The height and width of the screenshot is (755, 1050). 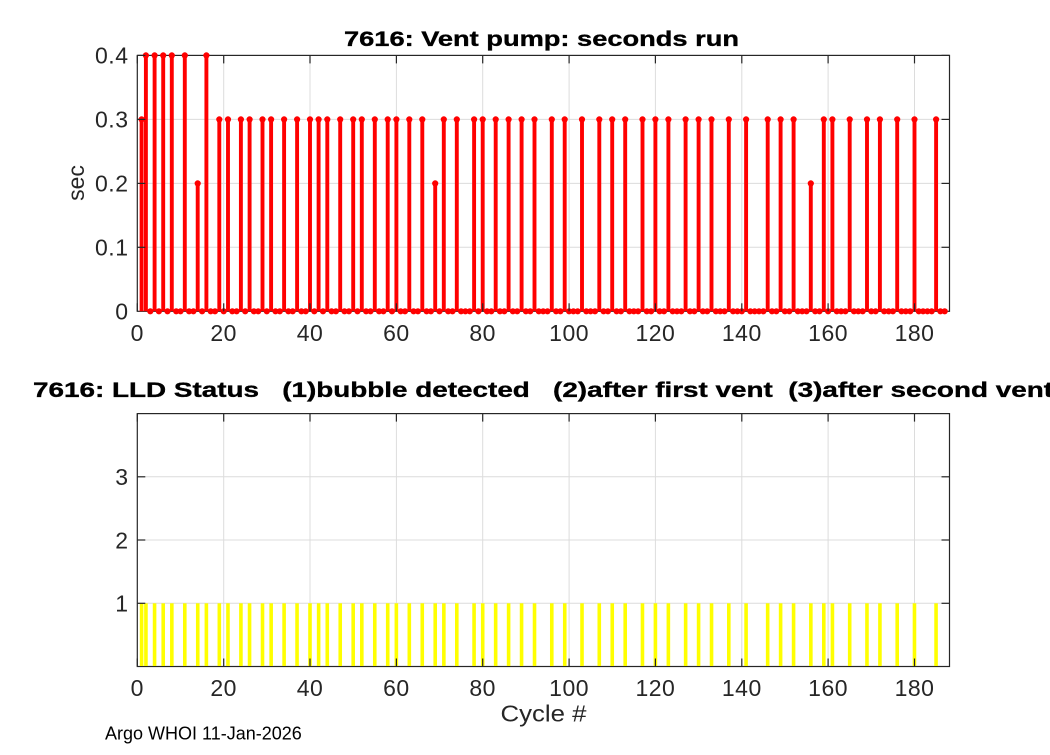 I want to click on svg-text: 2, so click(x=121, y=540).